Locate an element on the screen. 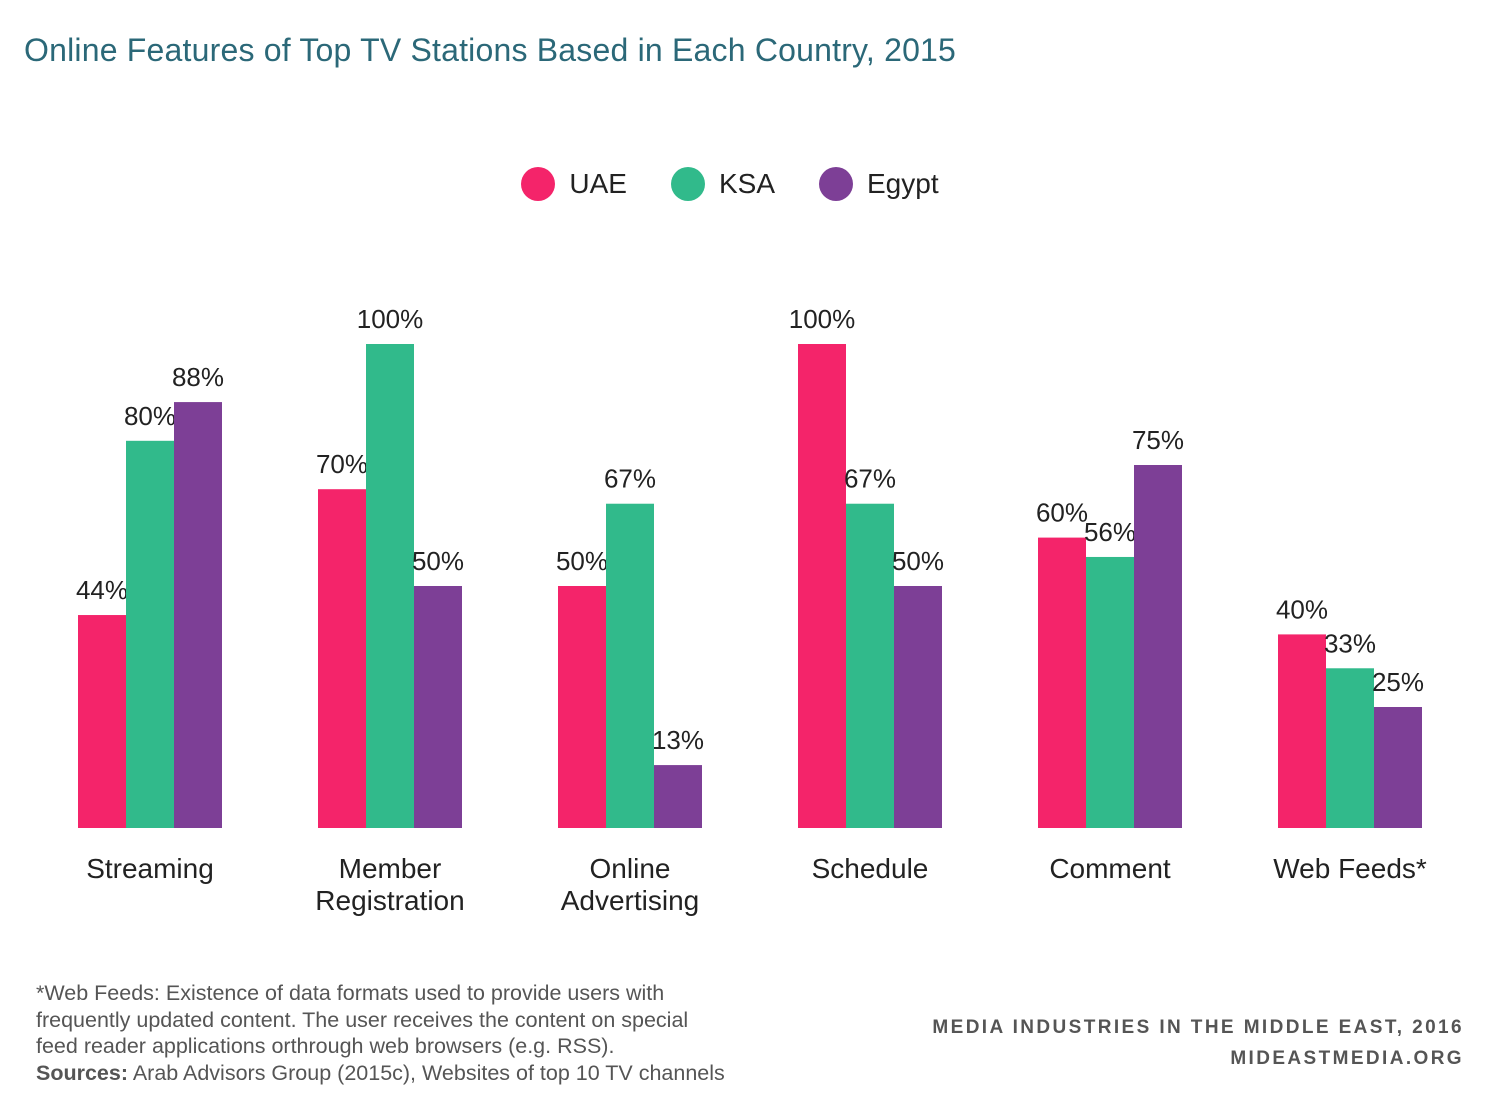  legend-item-uae: UAE is located at coordinates (574, 184).